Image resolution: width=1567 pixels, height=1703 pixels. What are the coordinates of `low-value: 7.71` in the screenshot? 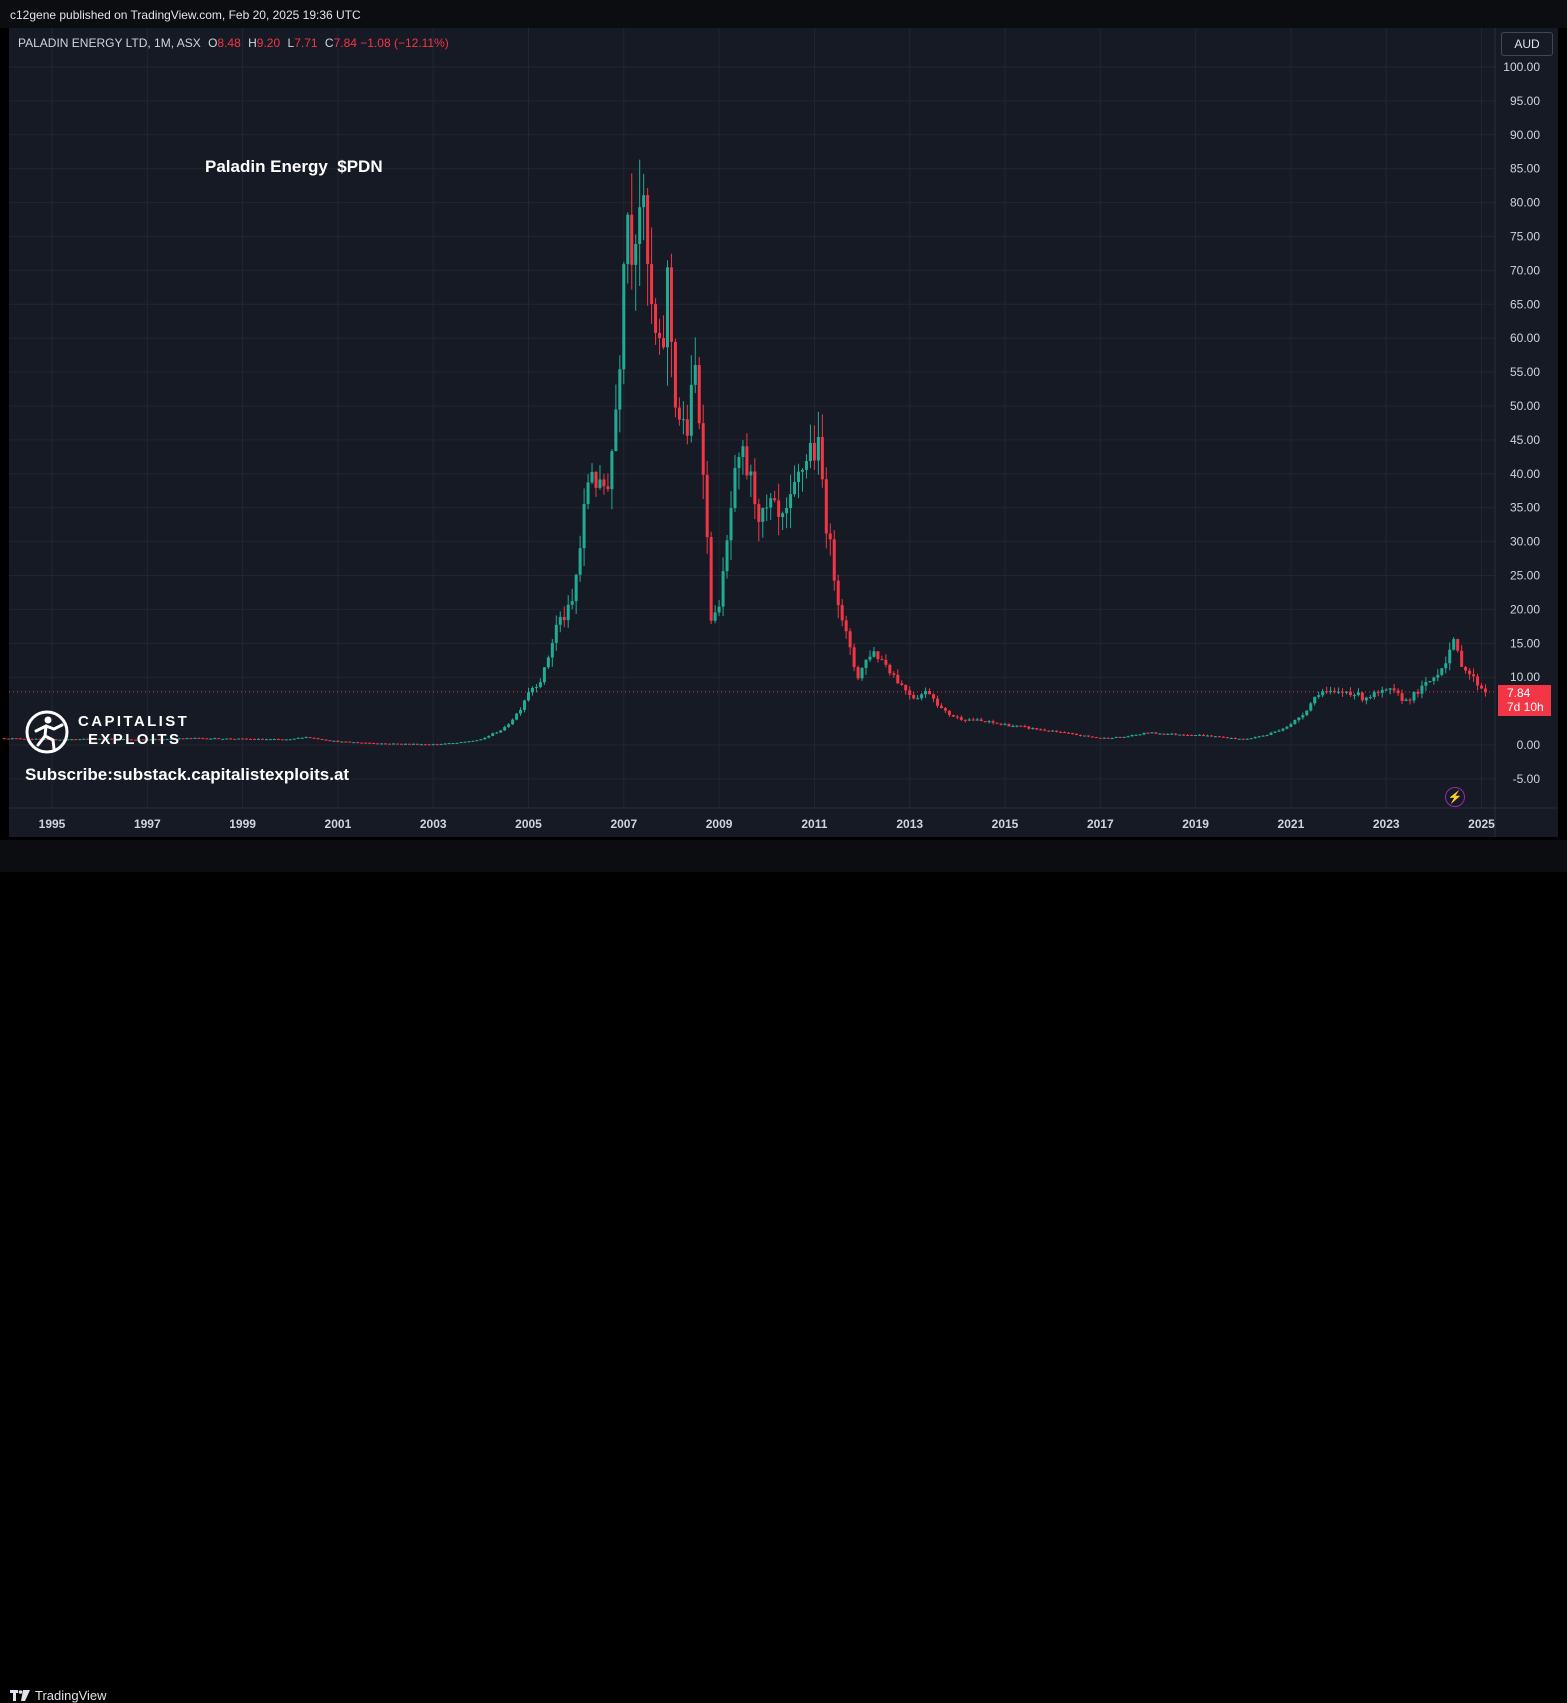 It's located at (306, 43).